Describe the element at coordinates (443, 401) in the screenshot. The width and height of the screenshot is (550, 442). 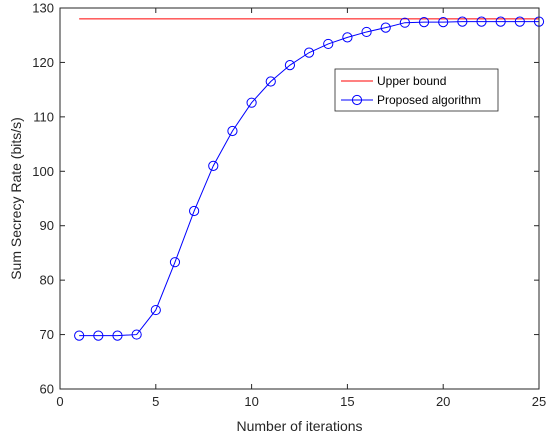
I see `x-tick-label: 20` at that location.